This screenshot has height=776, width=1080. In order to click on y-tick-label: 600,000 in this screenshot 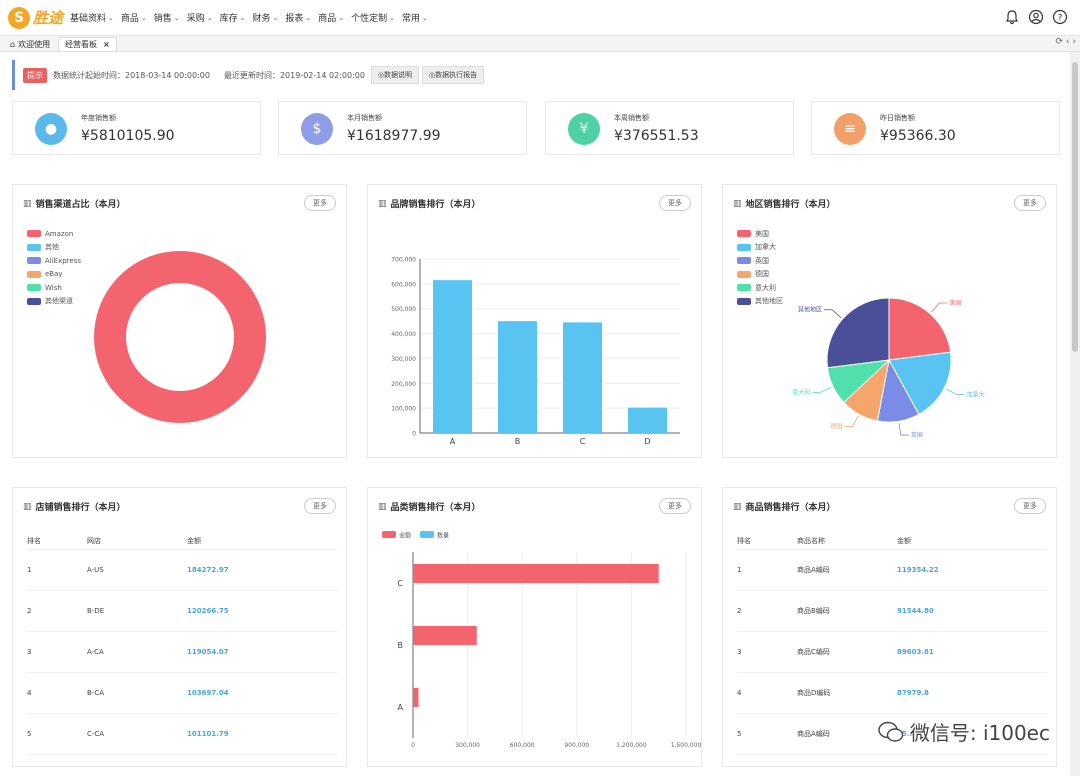, I will do `click(403, 284)`.